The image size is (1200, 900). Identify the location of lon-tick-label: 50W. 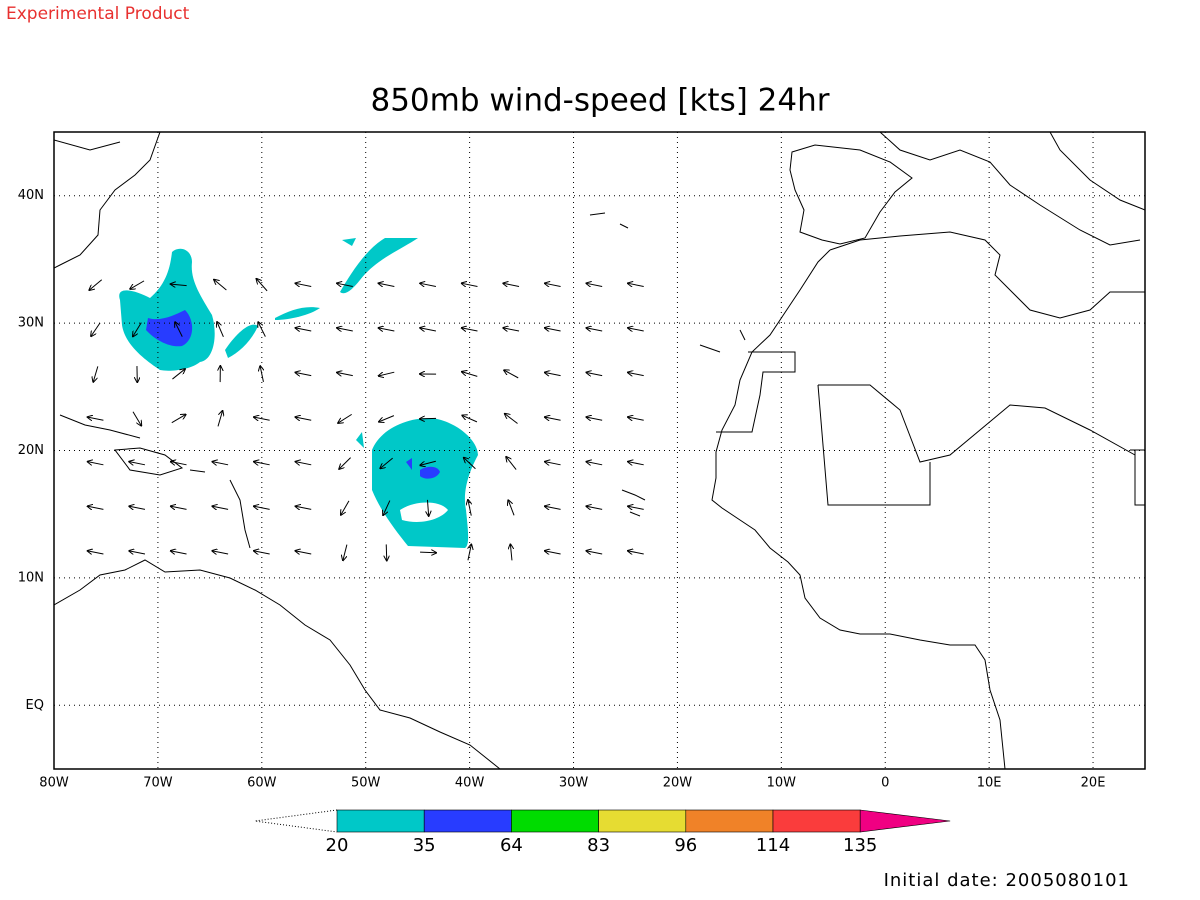
(366, 783).